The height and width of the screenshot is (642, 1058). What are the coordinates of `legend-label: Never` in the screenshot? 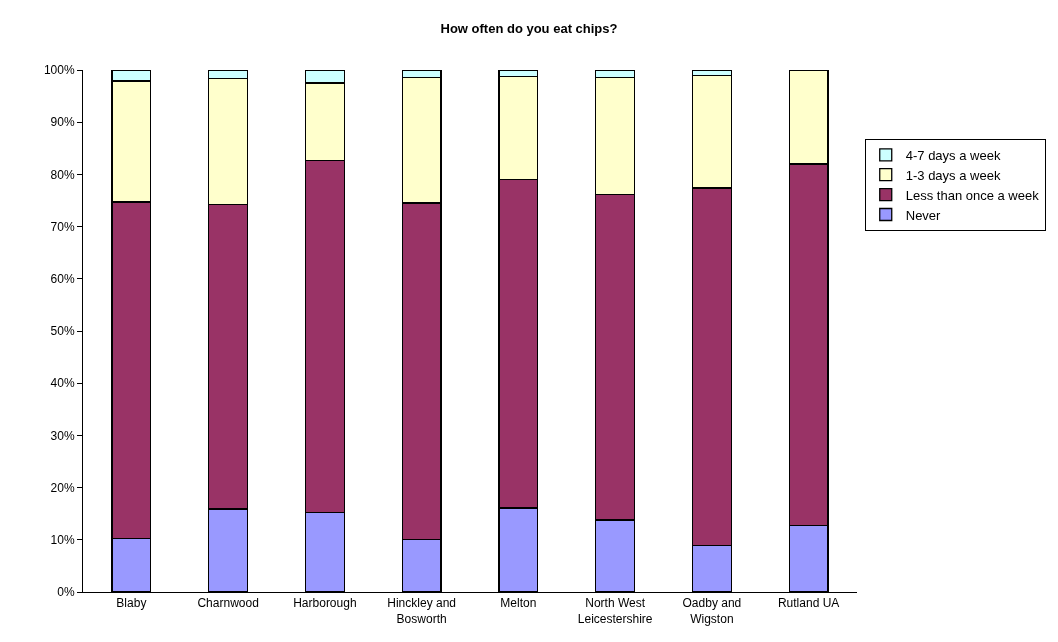 It's located at (923, 215).